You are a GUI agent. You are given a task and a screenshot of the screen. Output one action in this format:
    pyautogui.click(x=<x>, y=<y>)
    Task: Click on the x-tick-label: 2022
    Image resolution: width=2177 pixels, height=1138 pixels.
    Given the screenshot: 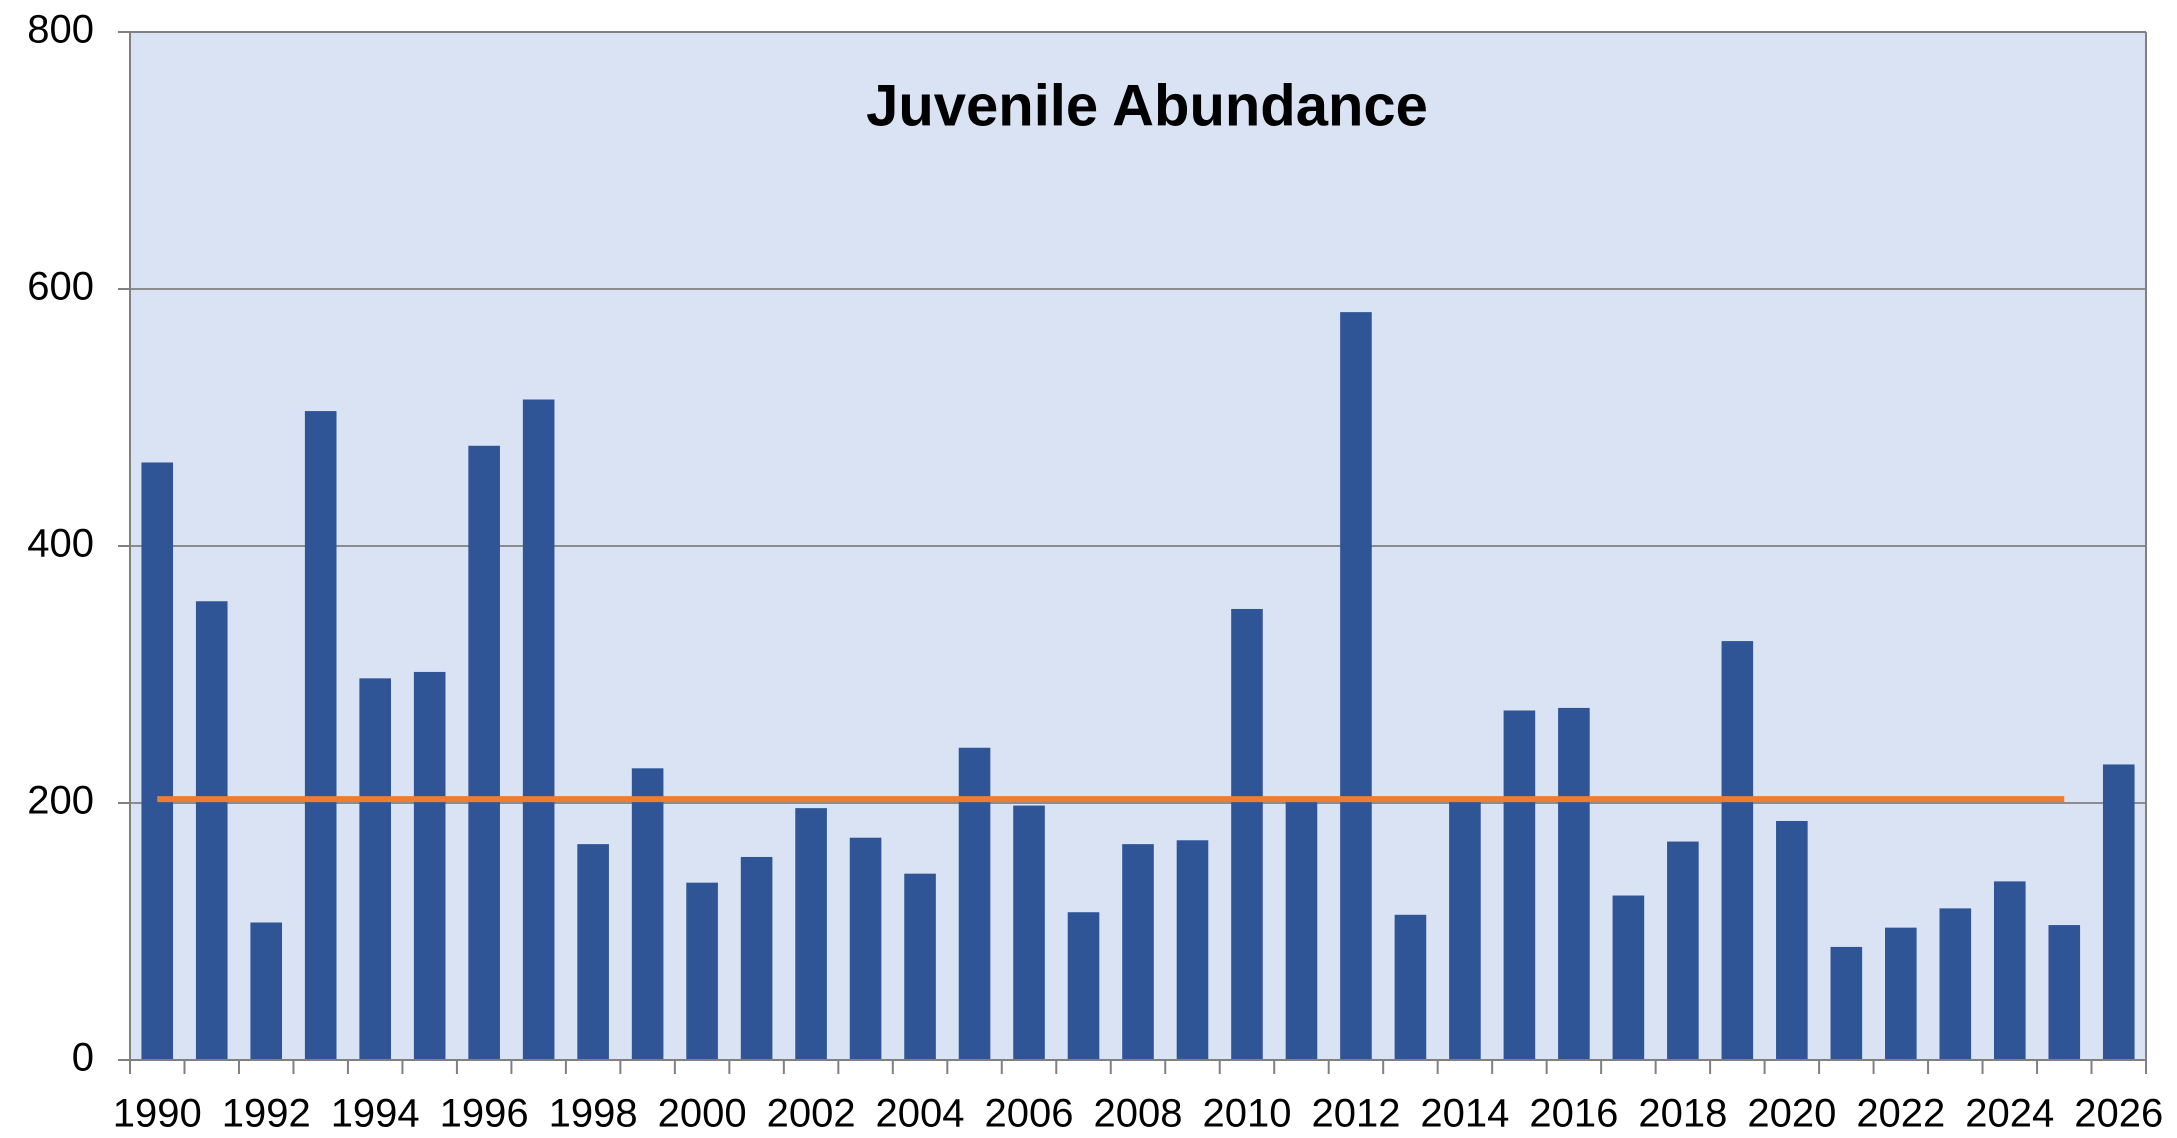 What is the action you would take?
    pyautogui.click(x=1900, y=1114)
    